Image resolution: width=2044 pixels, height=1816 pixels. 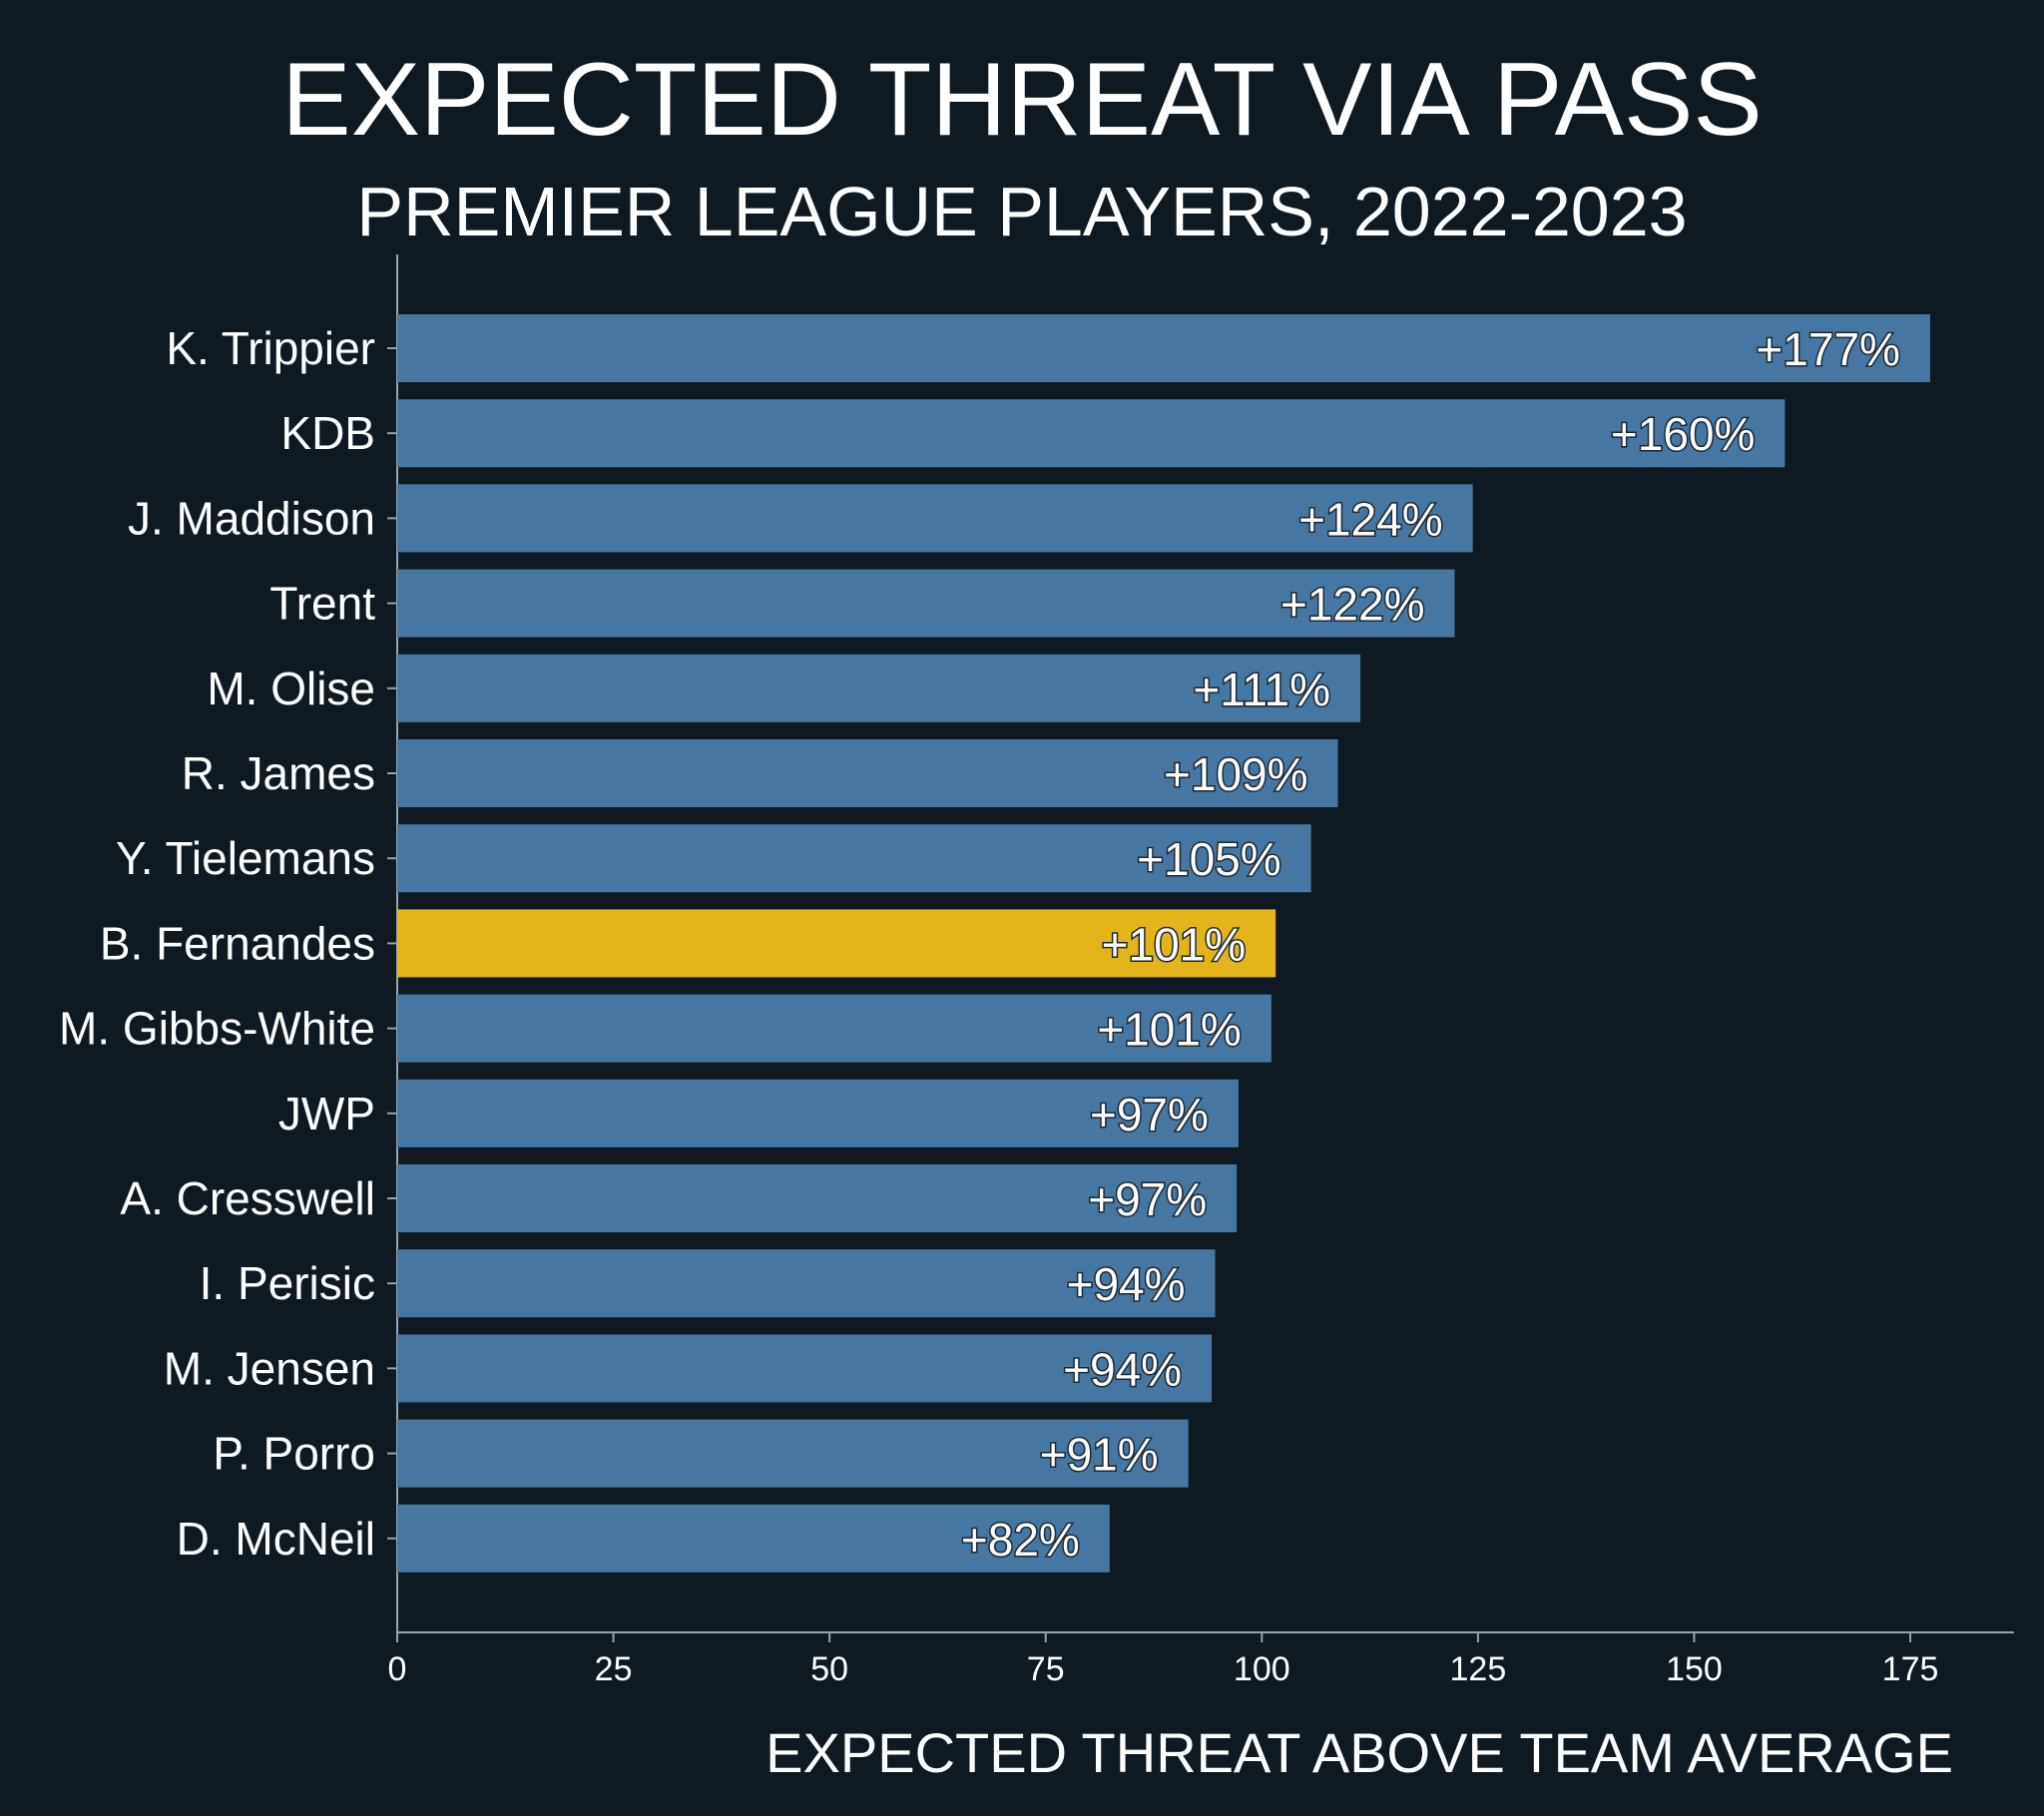 What do you see at coordinates (1209, 859) in the screenshot?
I see `data-label: +105%` at bounding box center [1209, 859].